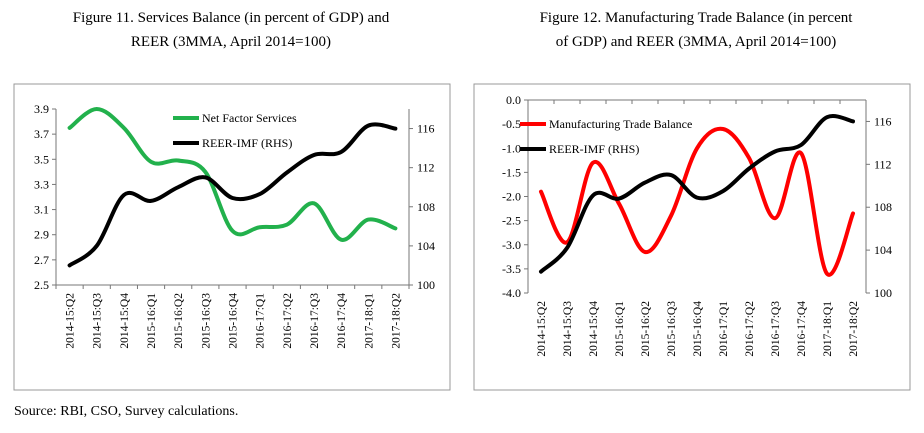  Describe the element at coordinates (620, 124) in the screenshot. I see `legend-label: Manufacturing Trade Balance` at that location.